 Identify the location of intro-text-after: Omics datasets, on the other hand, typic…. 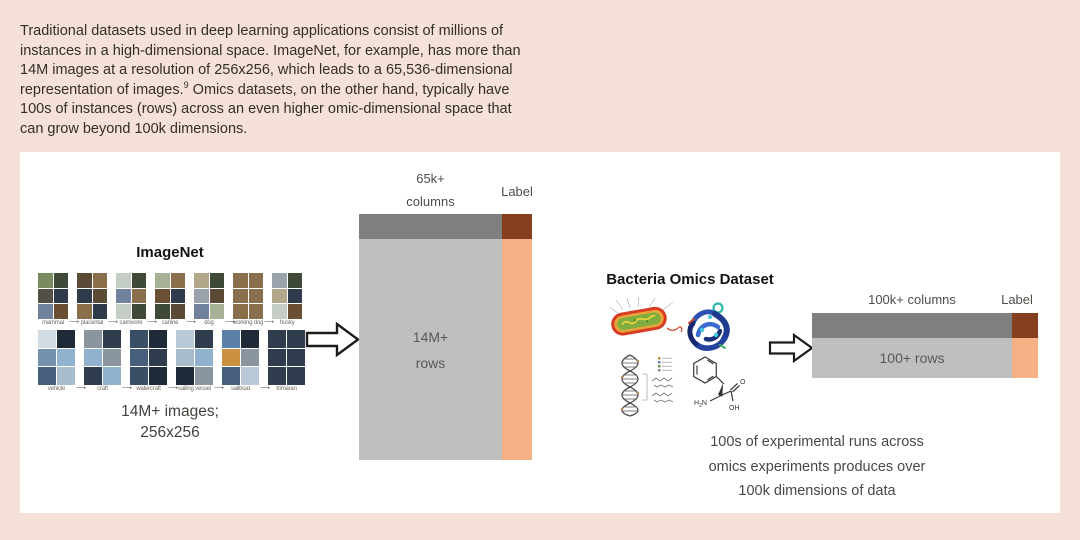
(266, 109).